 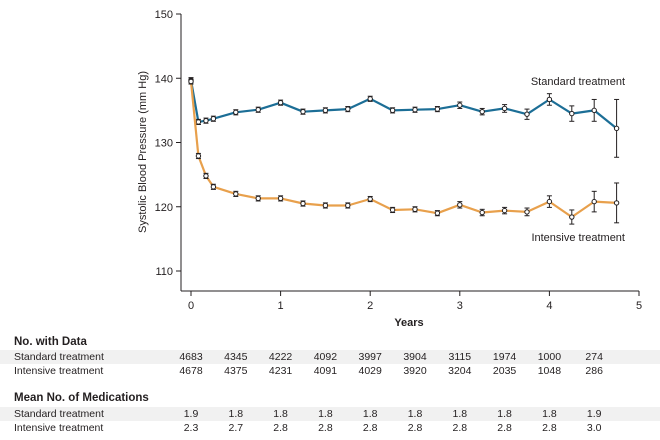 I want to click on table-cell: 2.7, so click(x=236, y=428).